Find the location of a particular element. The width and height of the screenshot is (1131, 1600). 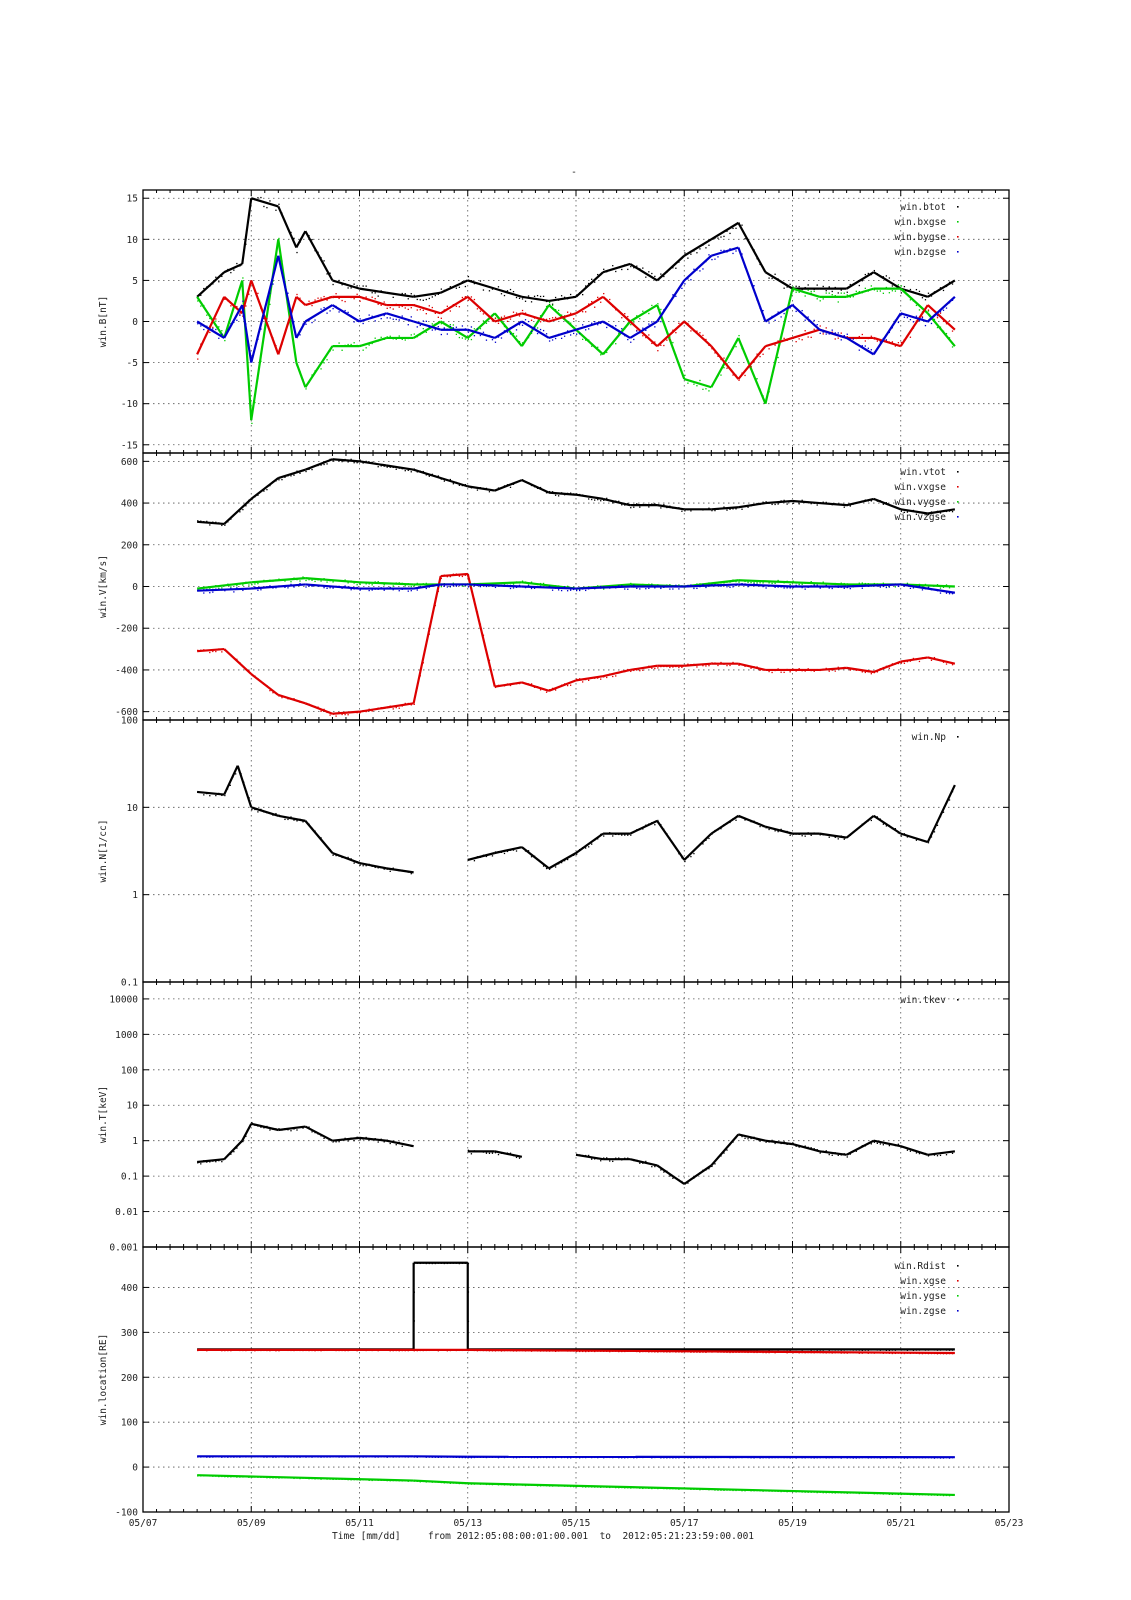

y-tick-label: 1 is located at coordinates (135, 895).